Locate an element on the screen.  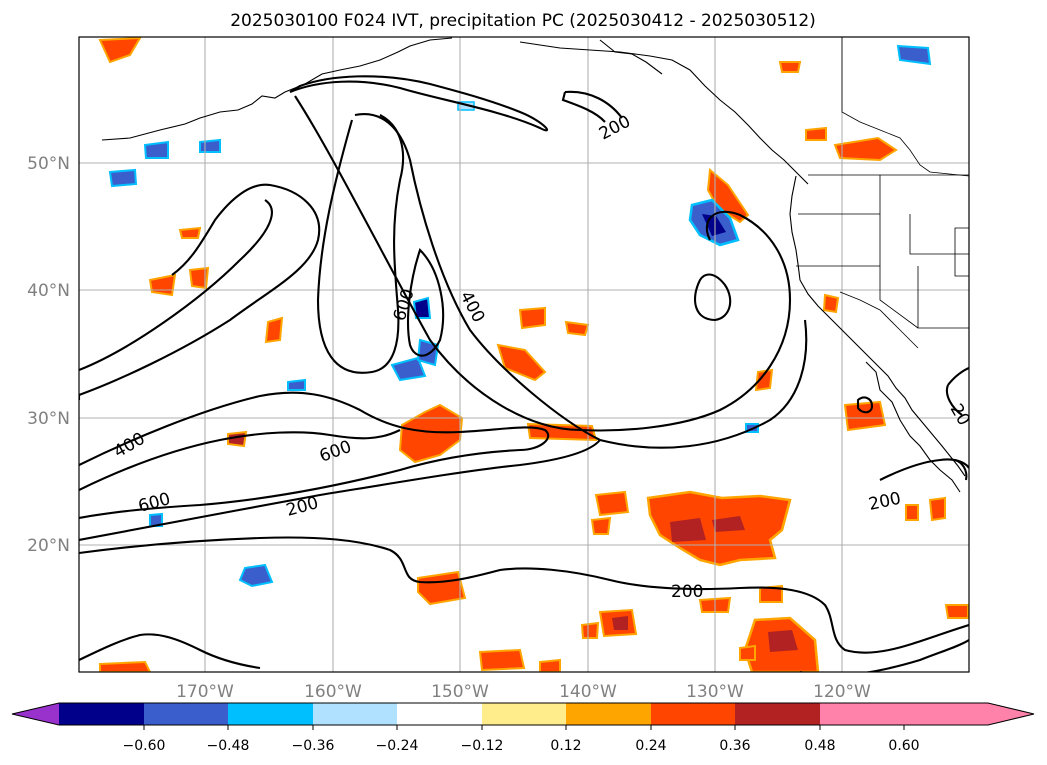
colorbar-tick-label: −0.12 is located at coordinates (482, 746).